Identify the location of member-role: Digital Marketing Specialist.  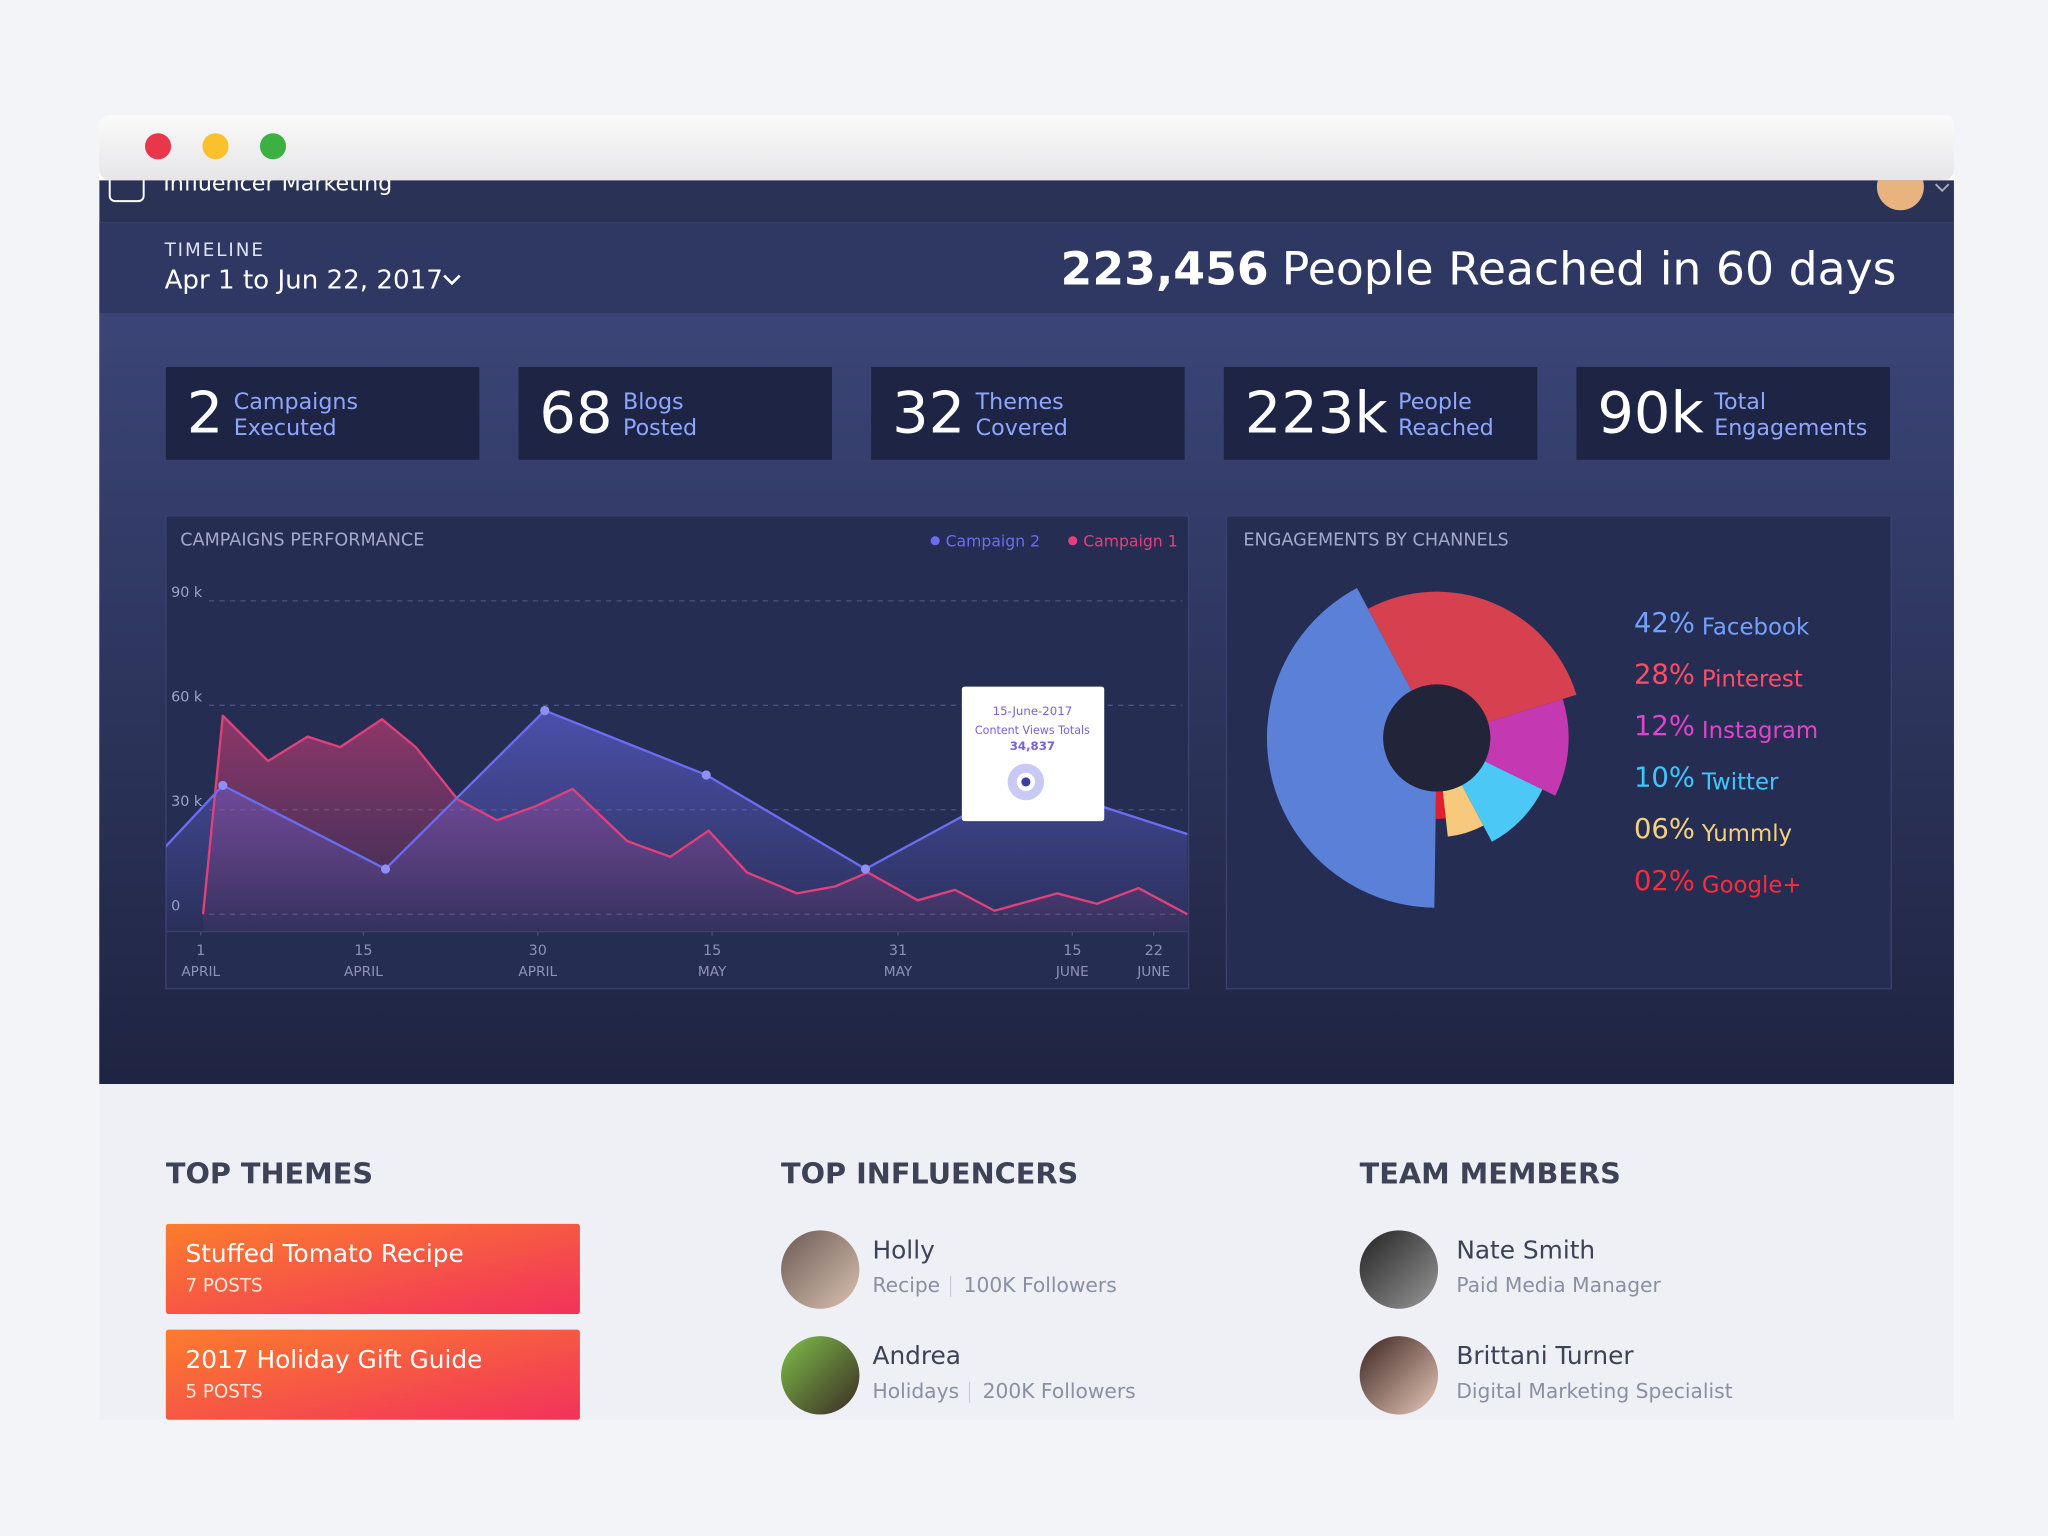
(1594, 1391).